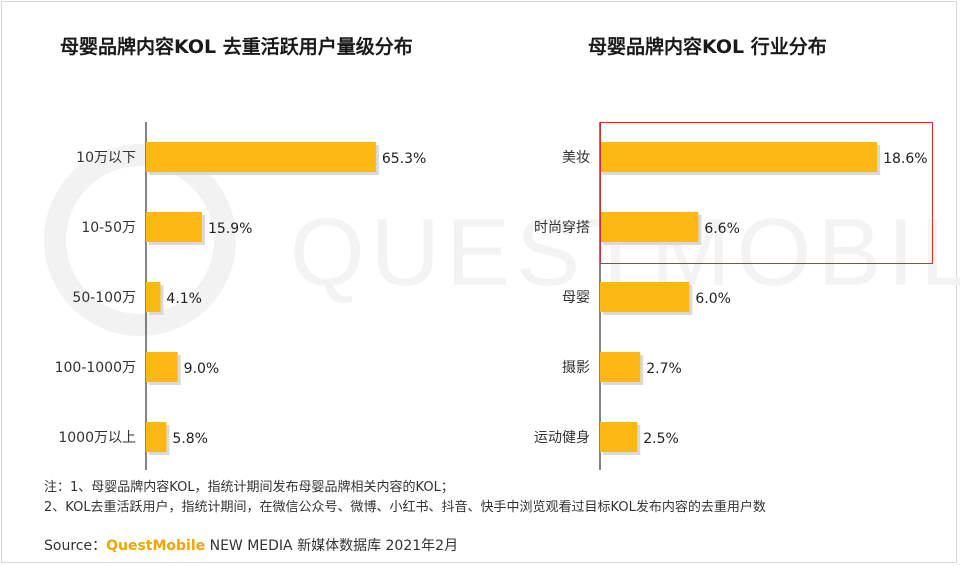 Image resolution: width=960 pixels, height=566 pixels. What do you see at coordinates (722, 229) in the screenshot?
I see `right-value-label-1: 6.6%` at bounding box center [722, 229].